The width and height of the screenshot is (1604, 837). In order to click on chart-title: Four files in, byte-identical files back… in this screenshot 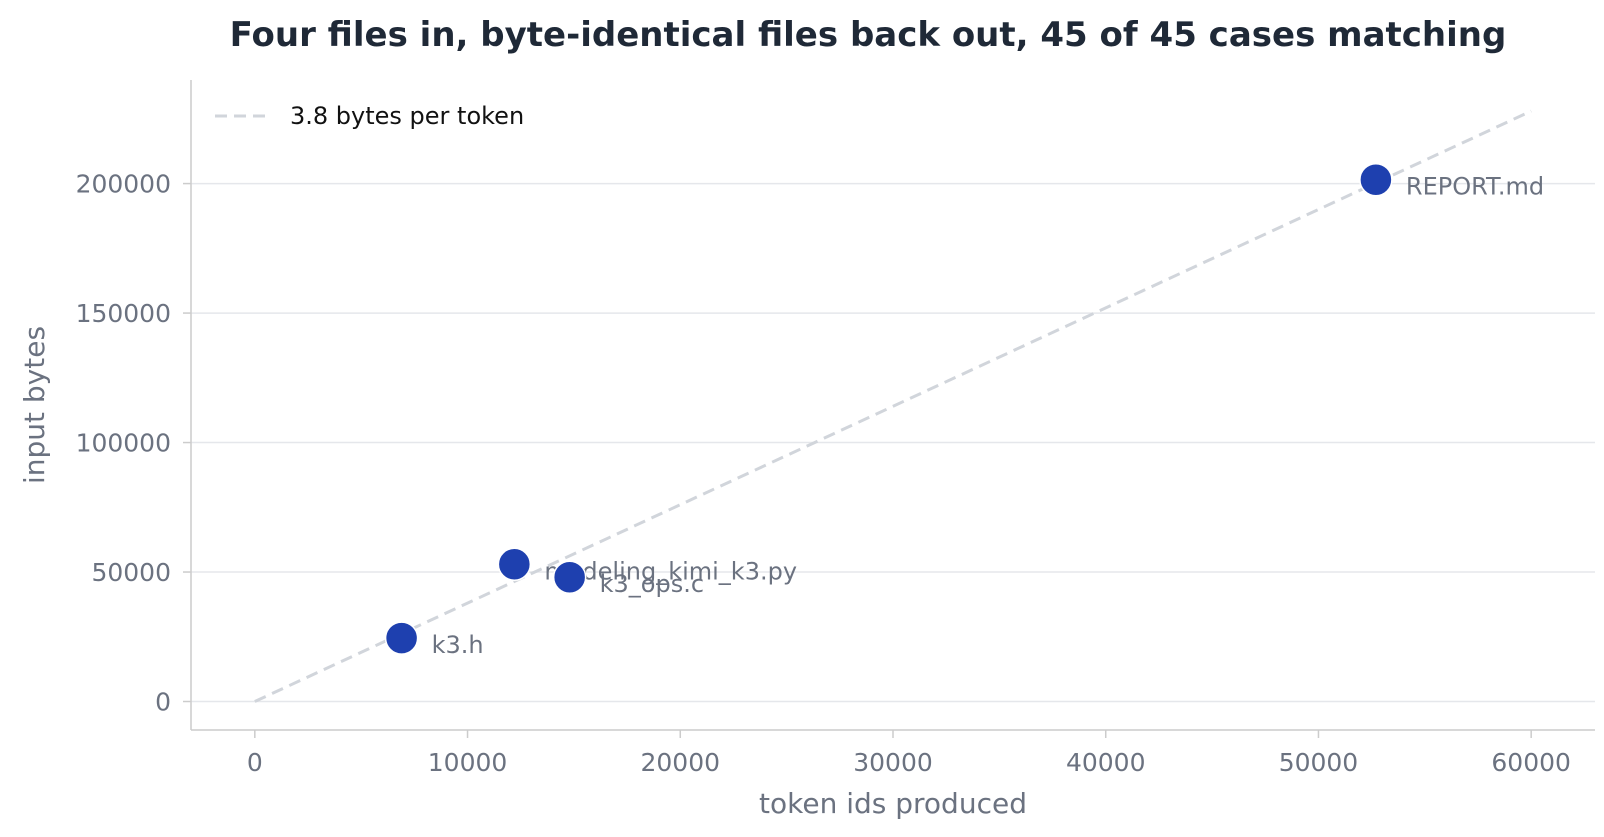, I will do `click(868, 35)`.